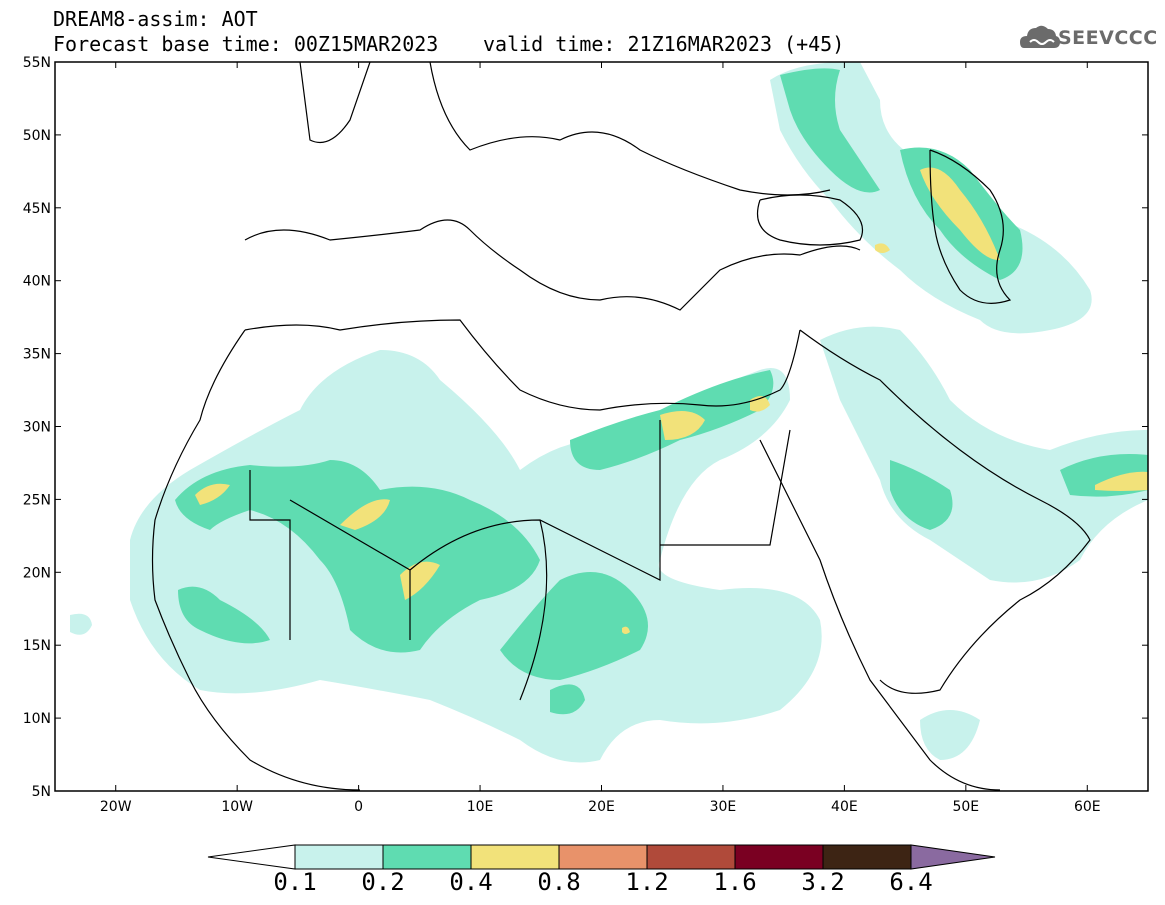  I want to click on colorbar-label: 6.4, so click(911, 882).